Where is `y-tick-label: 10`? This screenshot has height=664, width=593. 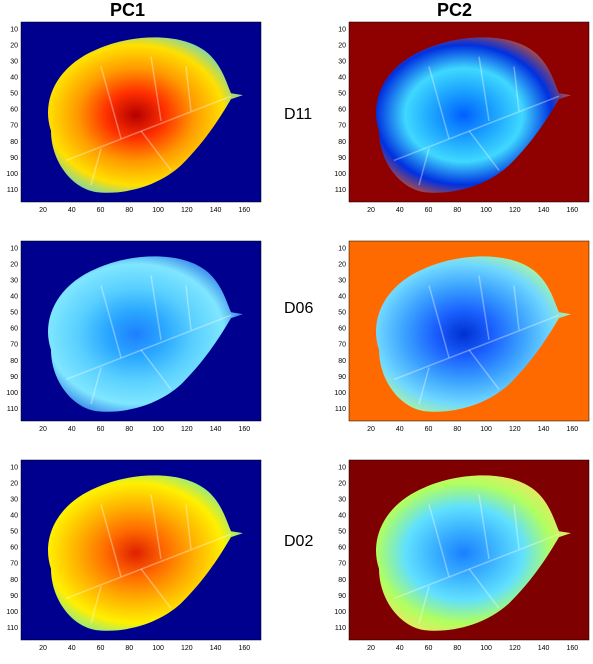 y-tick-label: 10 is located at coordinates (14, 30).